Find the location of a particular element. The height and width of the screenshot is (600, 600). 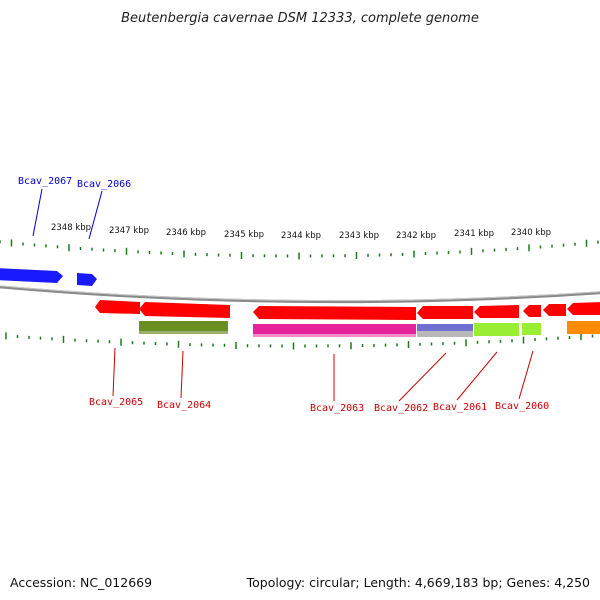

scale-label: 2346 kbp is located at coordinates (186, 233).